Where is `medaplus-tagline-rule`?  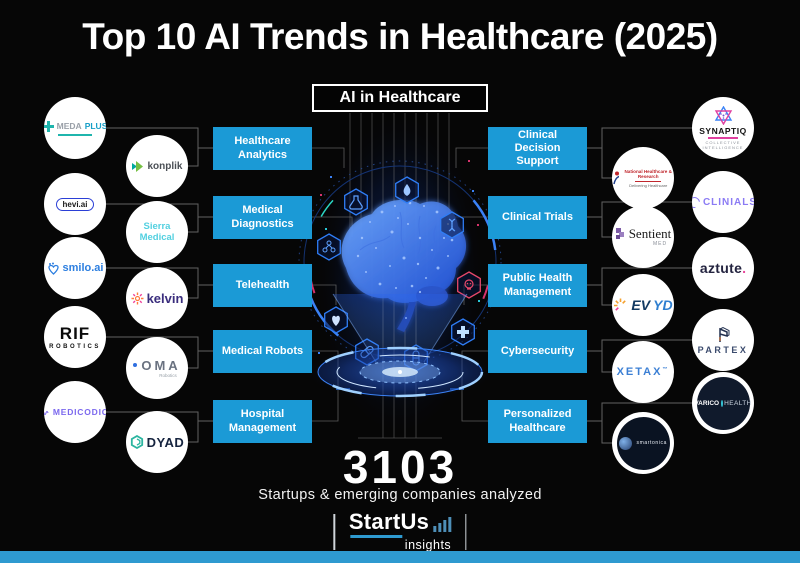
medaplus-tagline-rule is located at coordinates (75, 134).